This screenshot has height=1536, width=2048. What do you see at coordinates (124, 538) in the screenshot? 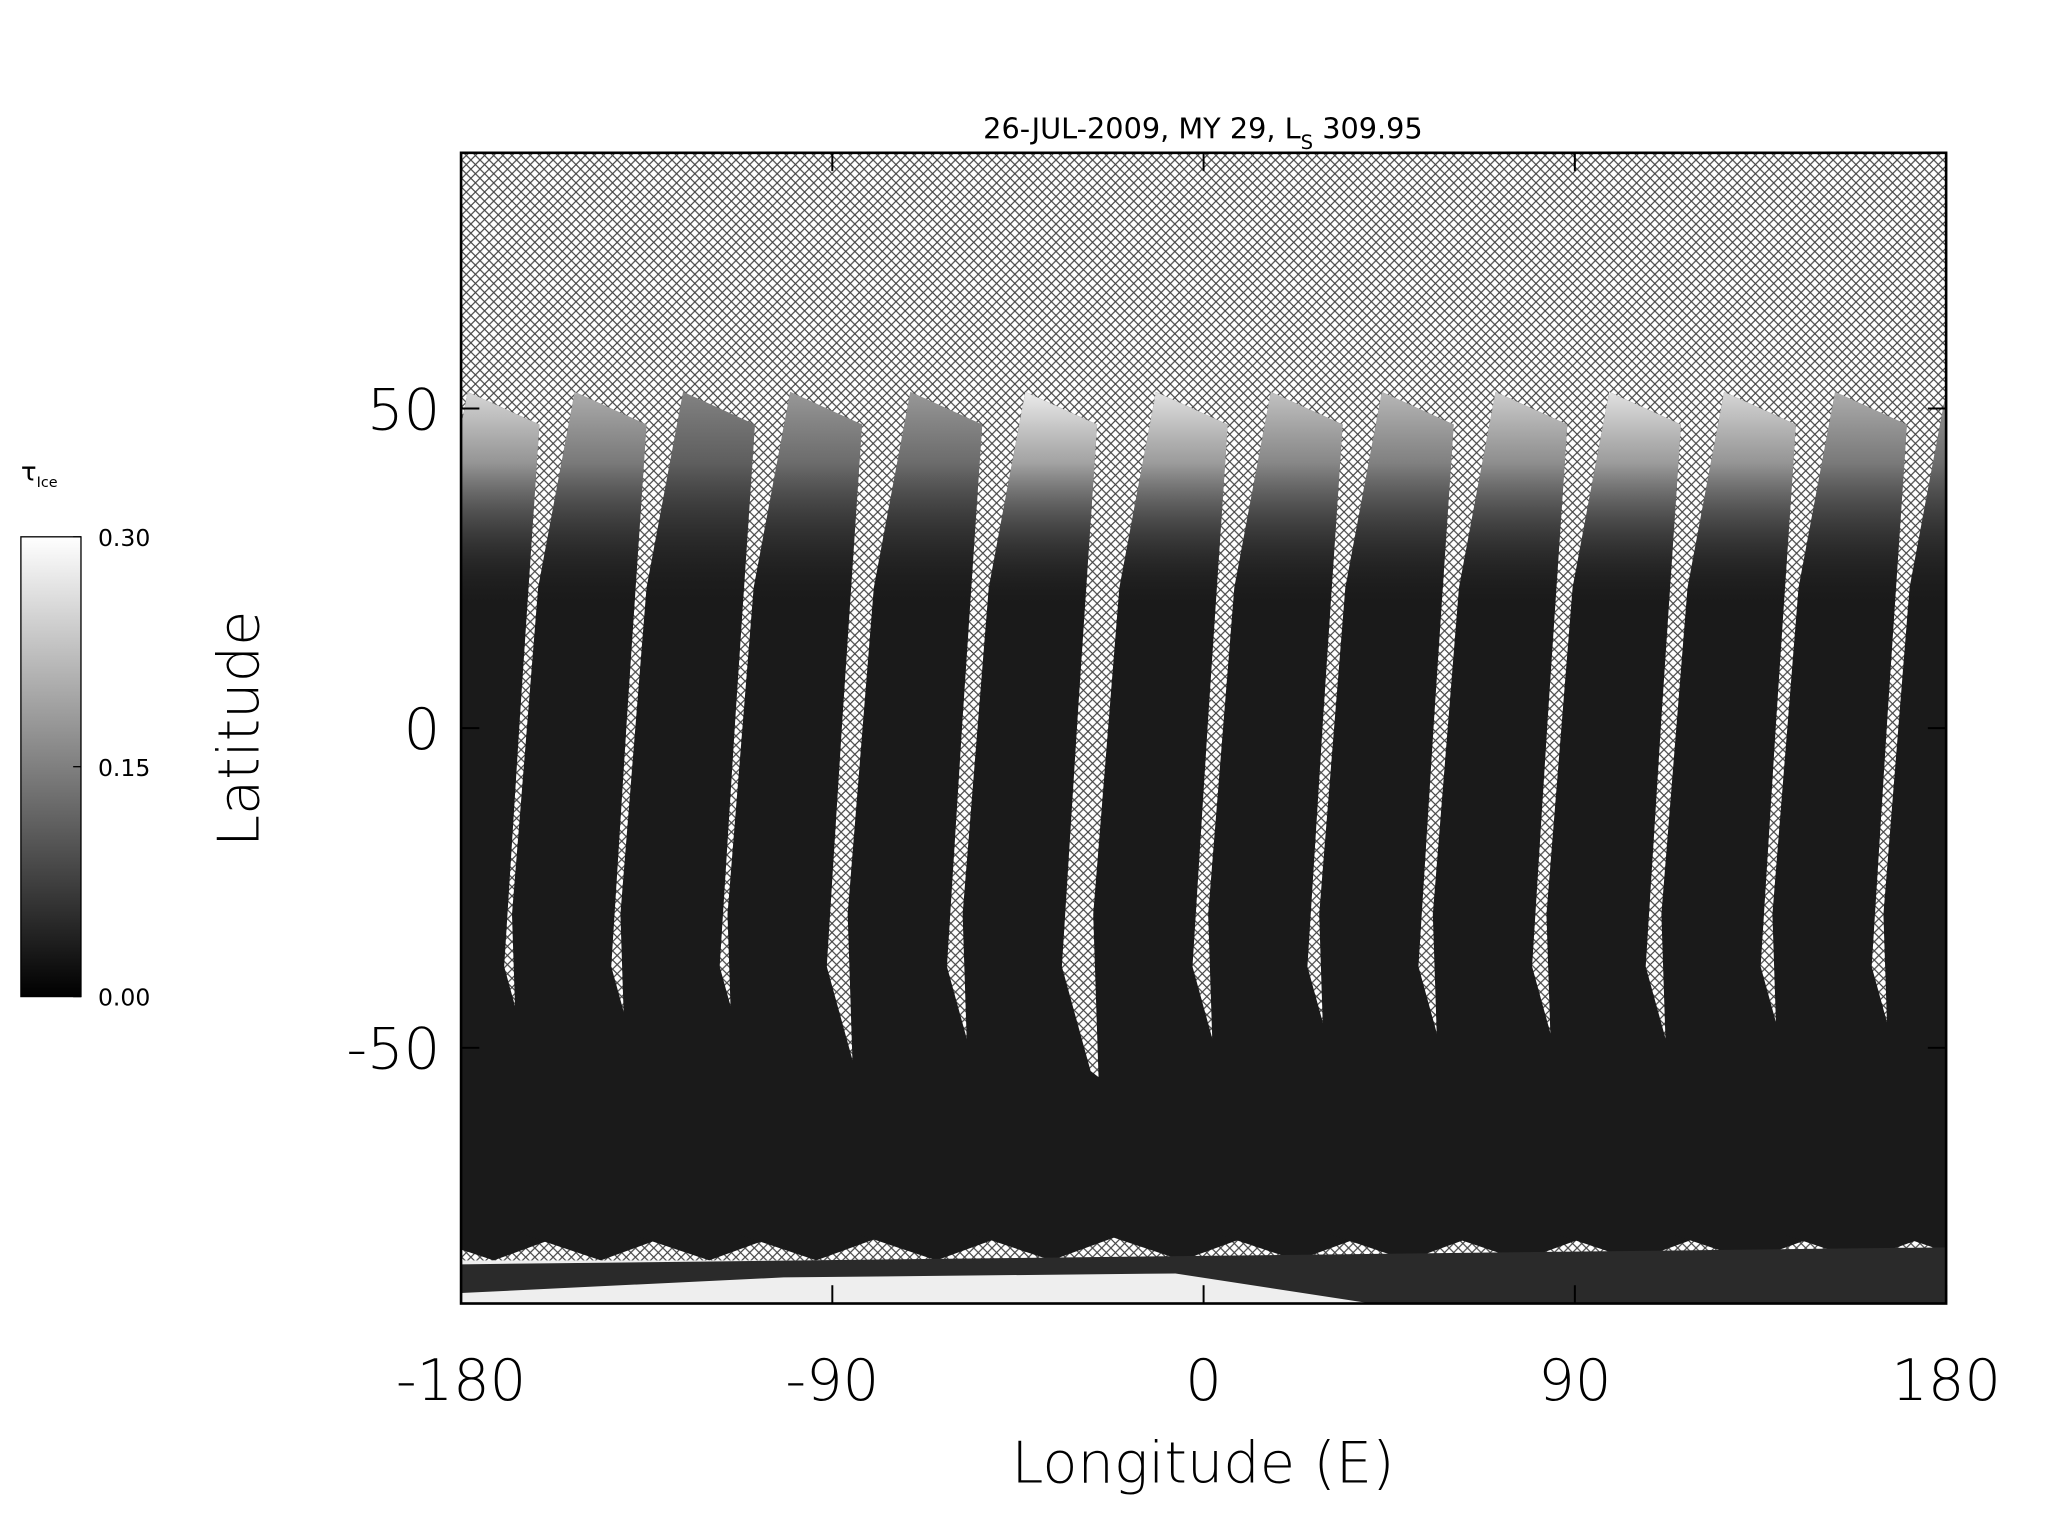
I see `colorbar-tick-label: 0.30` at bounding box center [124, 538].